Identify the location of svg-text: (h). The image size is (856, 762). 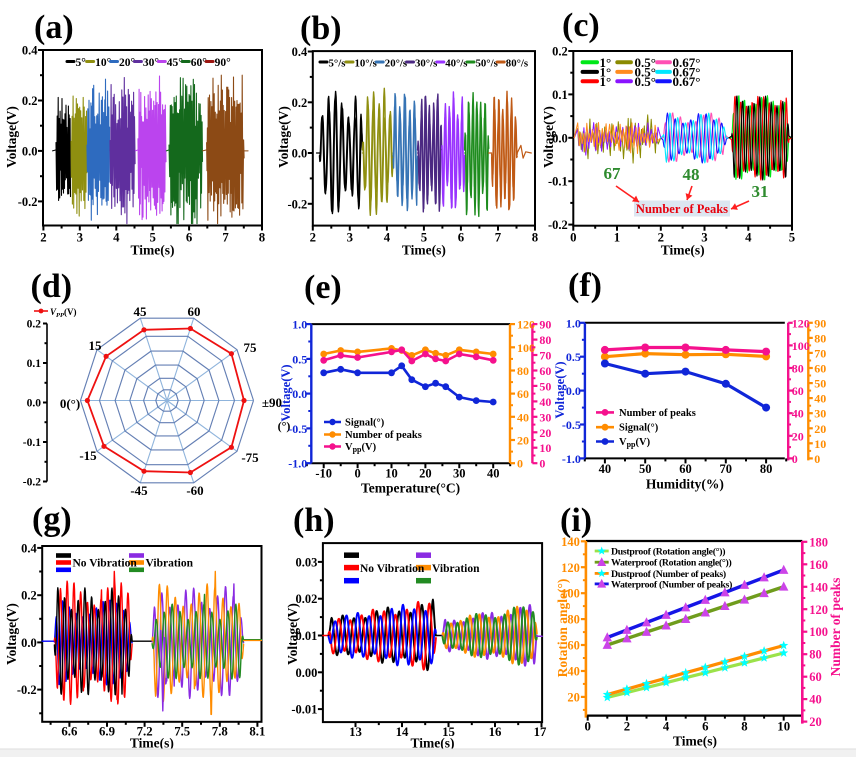
(314, 520).